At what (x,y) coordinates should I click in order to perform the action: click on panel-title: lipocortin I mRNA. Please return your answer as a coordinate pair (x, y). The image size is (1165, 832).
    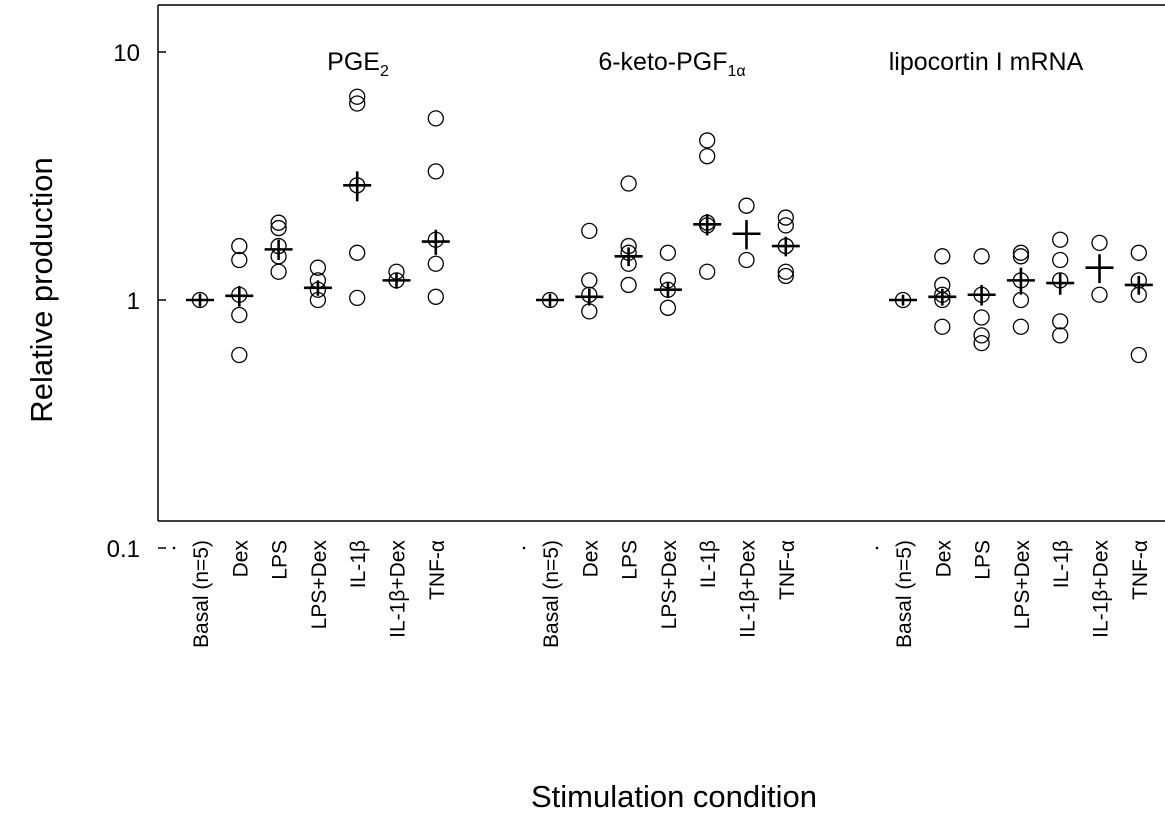
    Looking at the image, I should click on (986, 62).